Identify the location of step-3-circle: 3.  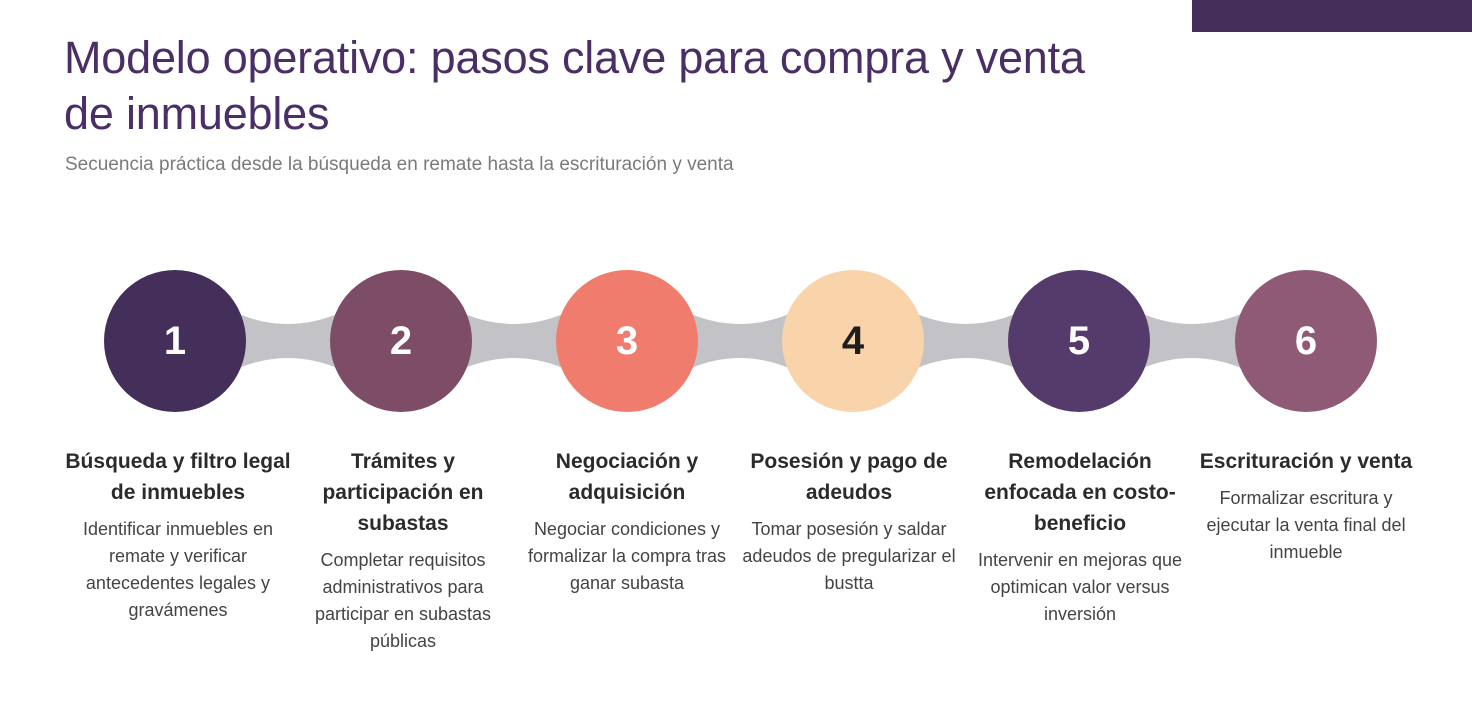
(627, 341).